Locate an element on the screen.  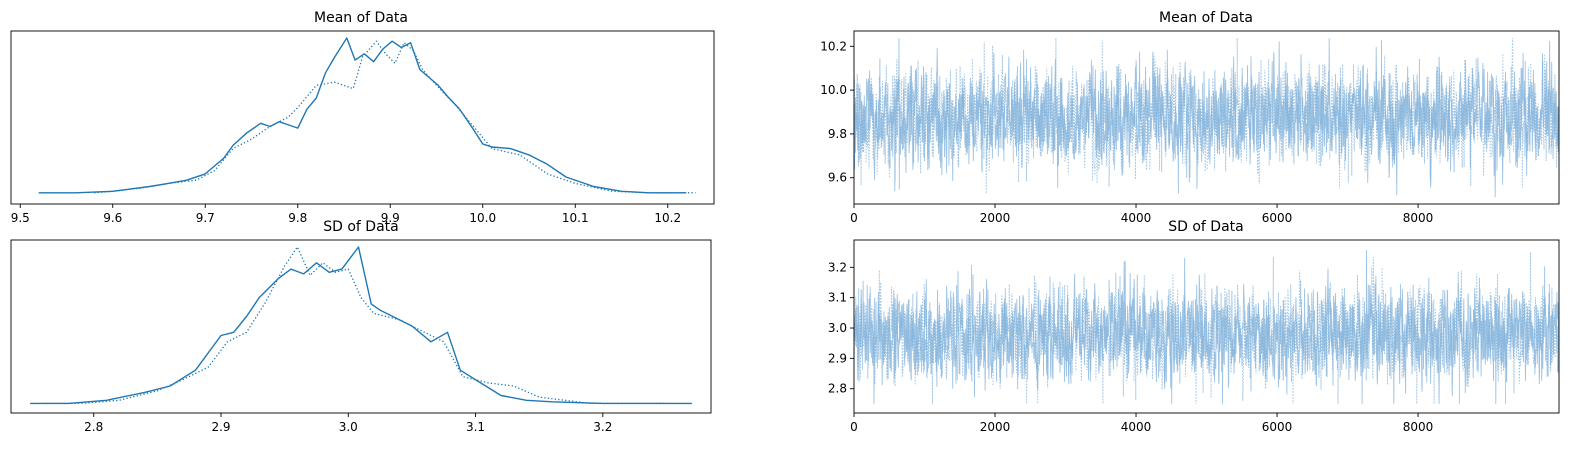
kde-sd-title: SD of Data is located at coordinates (361, 227).